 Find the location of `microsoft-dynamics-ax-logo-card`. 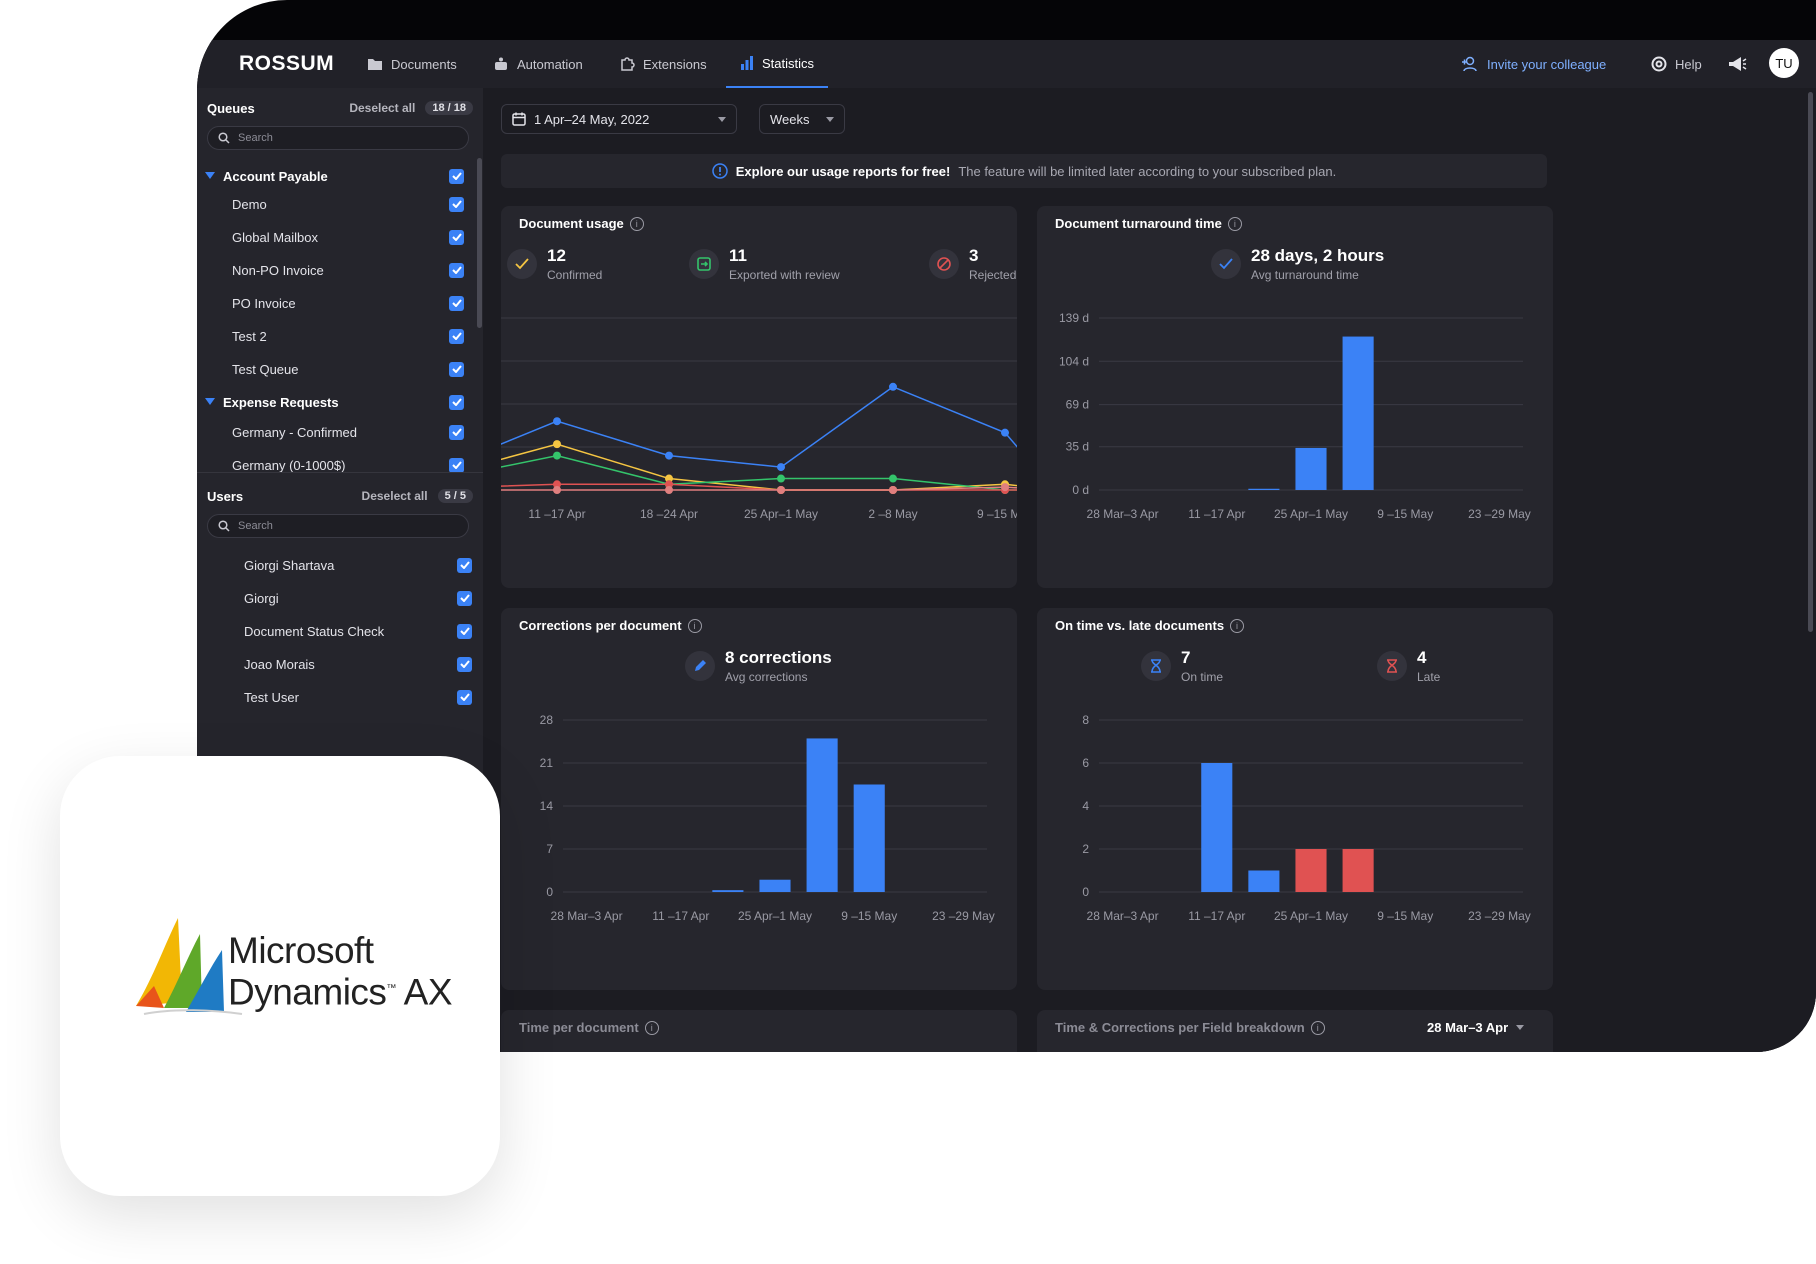

microsoft-dynamics-ax-logo-card is located at coordinates (280, 976).